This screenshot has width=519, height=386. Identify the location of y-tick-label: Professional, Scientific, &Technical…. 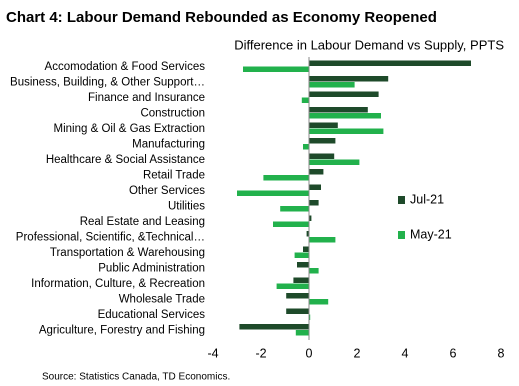
(110, 237).